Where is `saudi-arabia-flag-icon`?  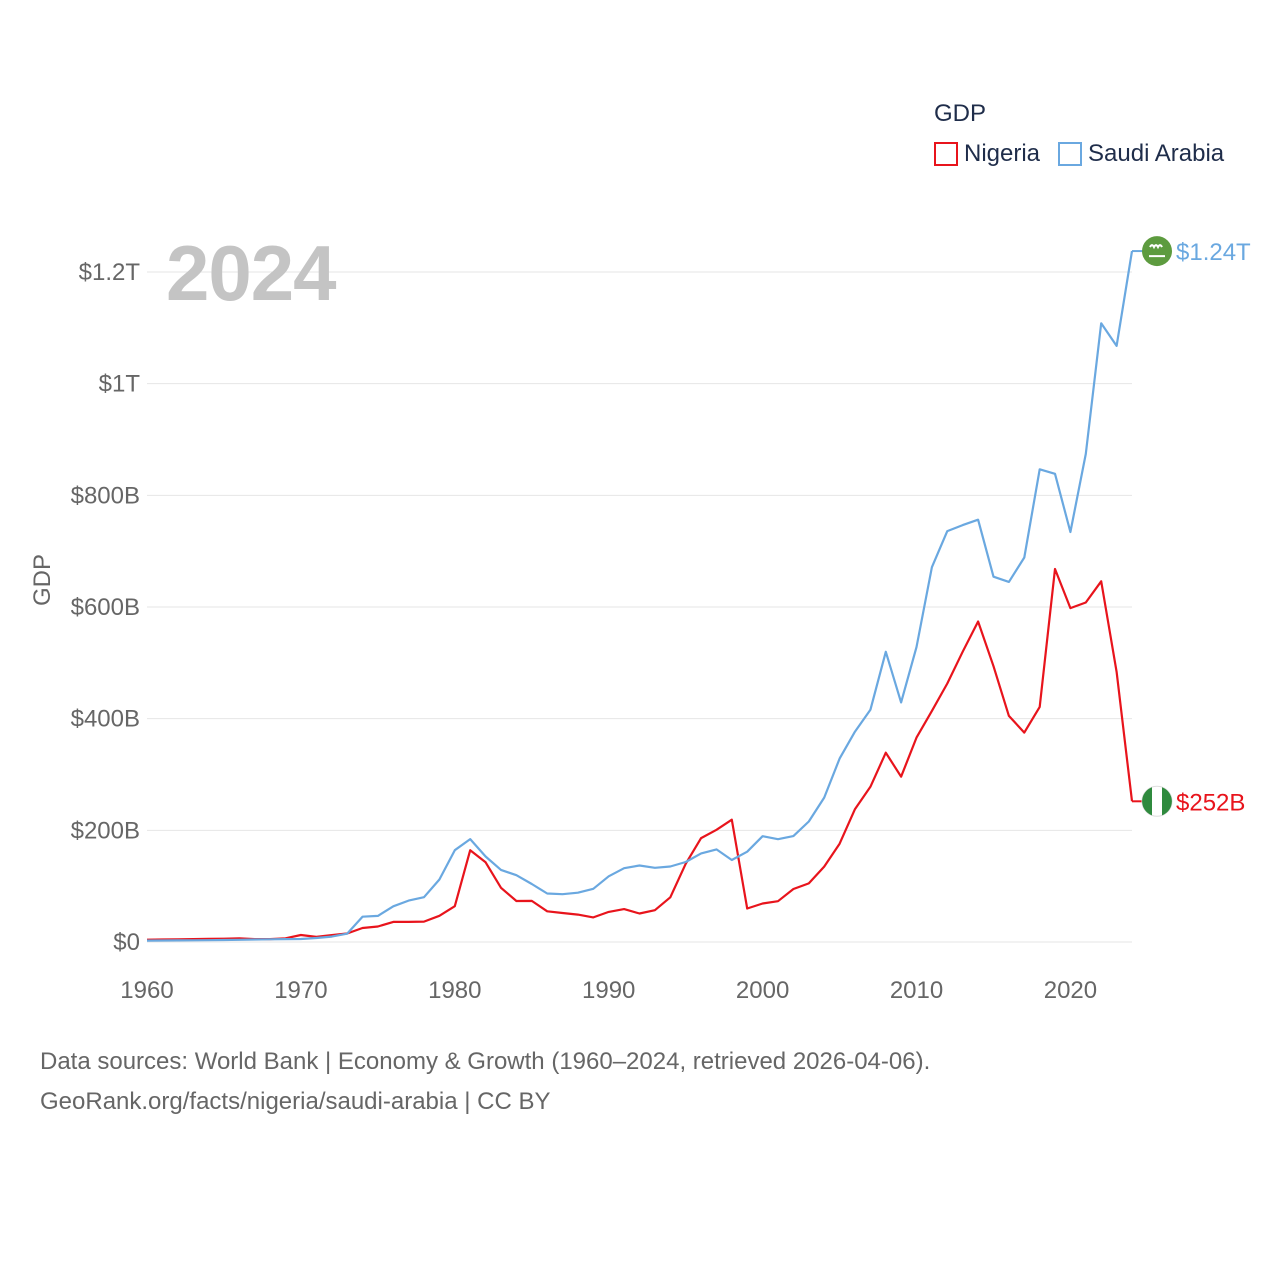 saudi-arabia-flag-icon is located at coordinates (1157, 251).